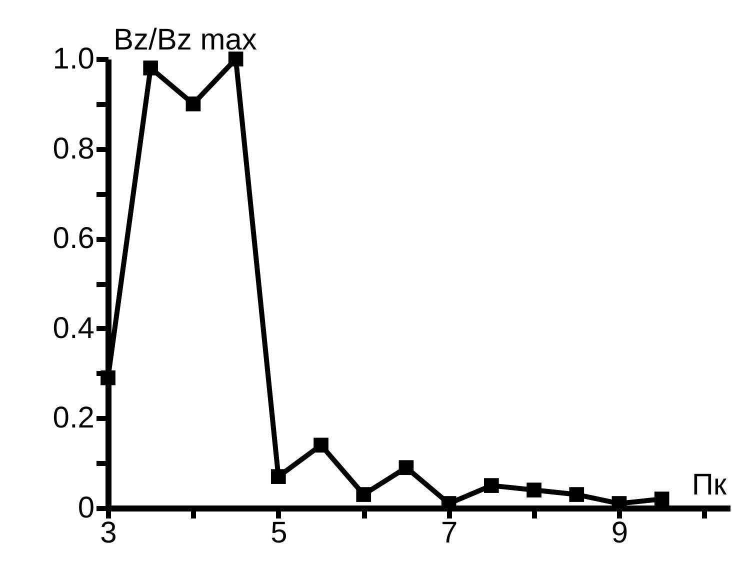  Describe the element at coordinates (185, 40) in the screenshot. I see `y-axis-title: Bz/Bz max` at that location.